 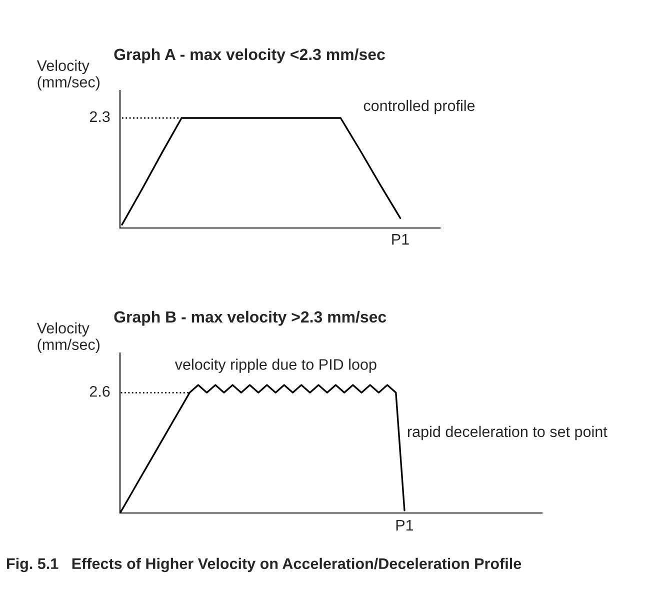 What do you see at coordinates (250, 318) in the screenshot?
I see `chart-title: Graph B - max velocity >2.3 mm/sec` at bounding box center [250, 318].